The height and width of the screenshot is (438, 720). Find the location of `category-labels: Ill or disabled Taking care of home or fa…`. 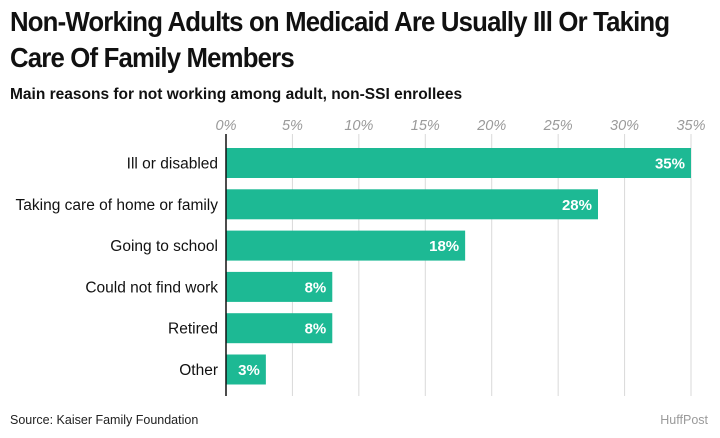

category-labels: Ill or disabled Taking care of home or fa… is located at coordinates (117, 268).